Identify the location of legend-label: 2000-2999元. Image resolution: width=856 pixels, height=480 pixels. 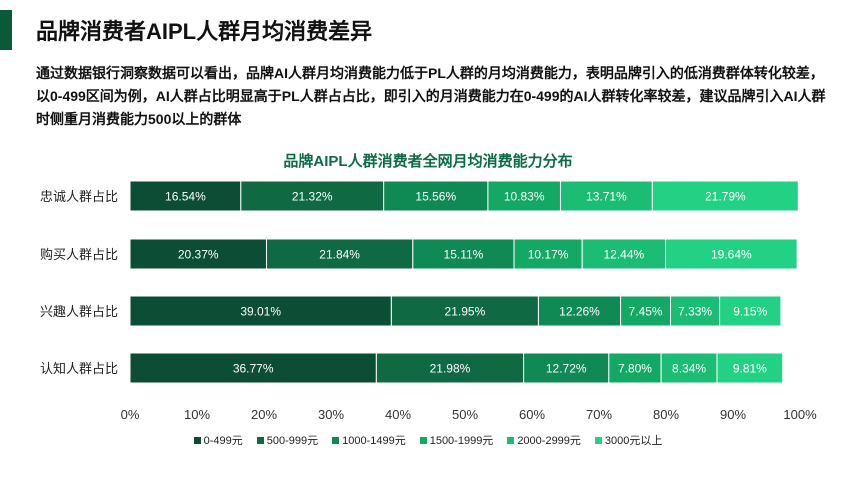
(549, 441).